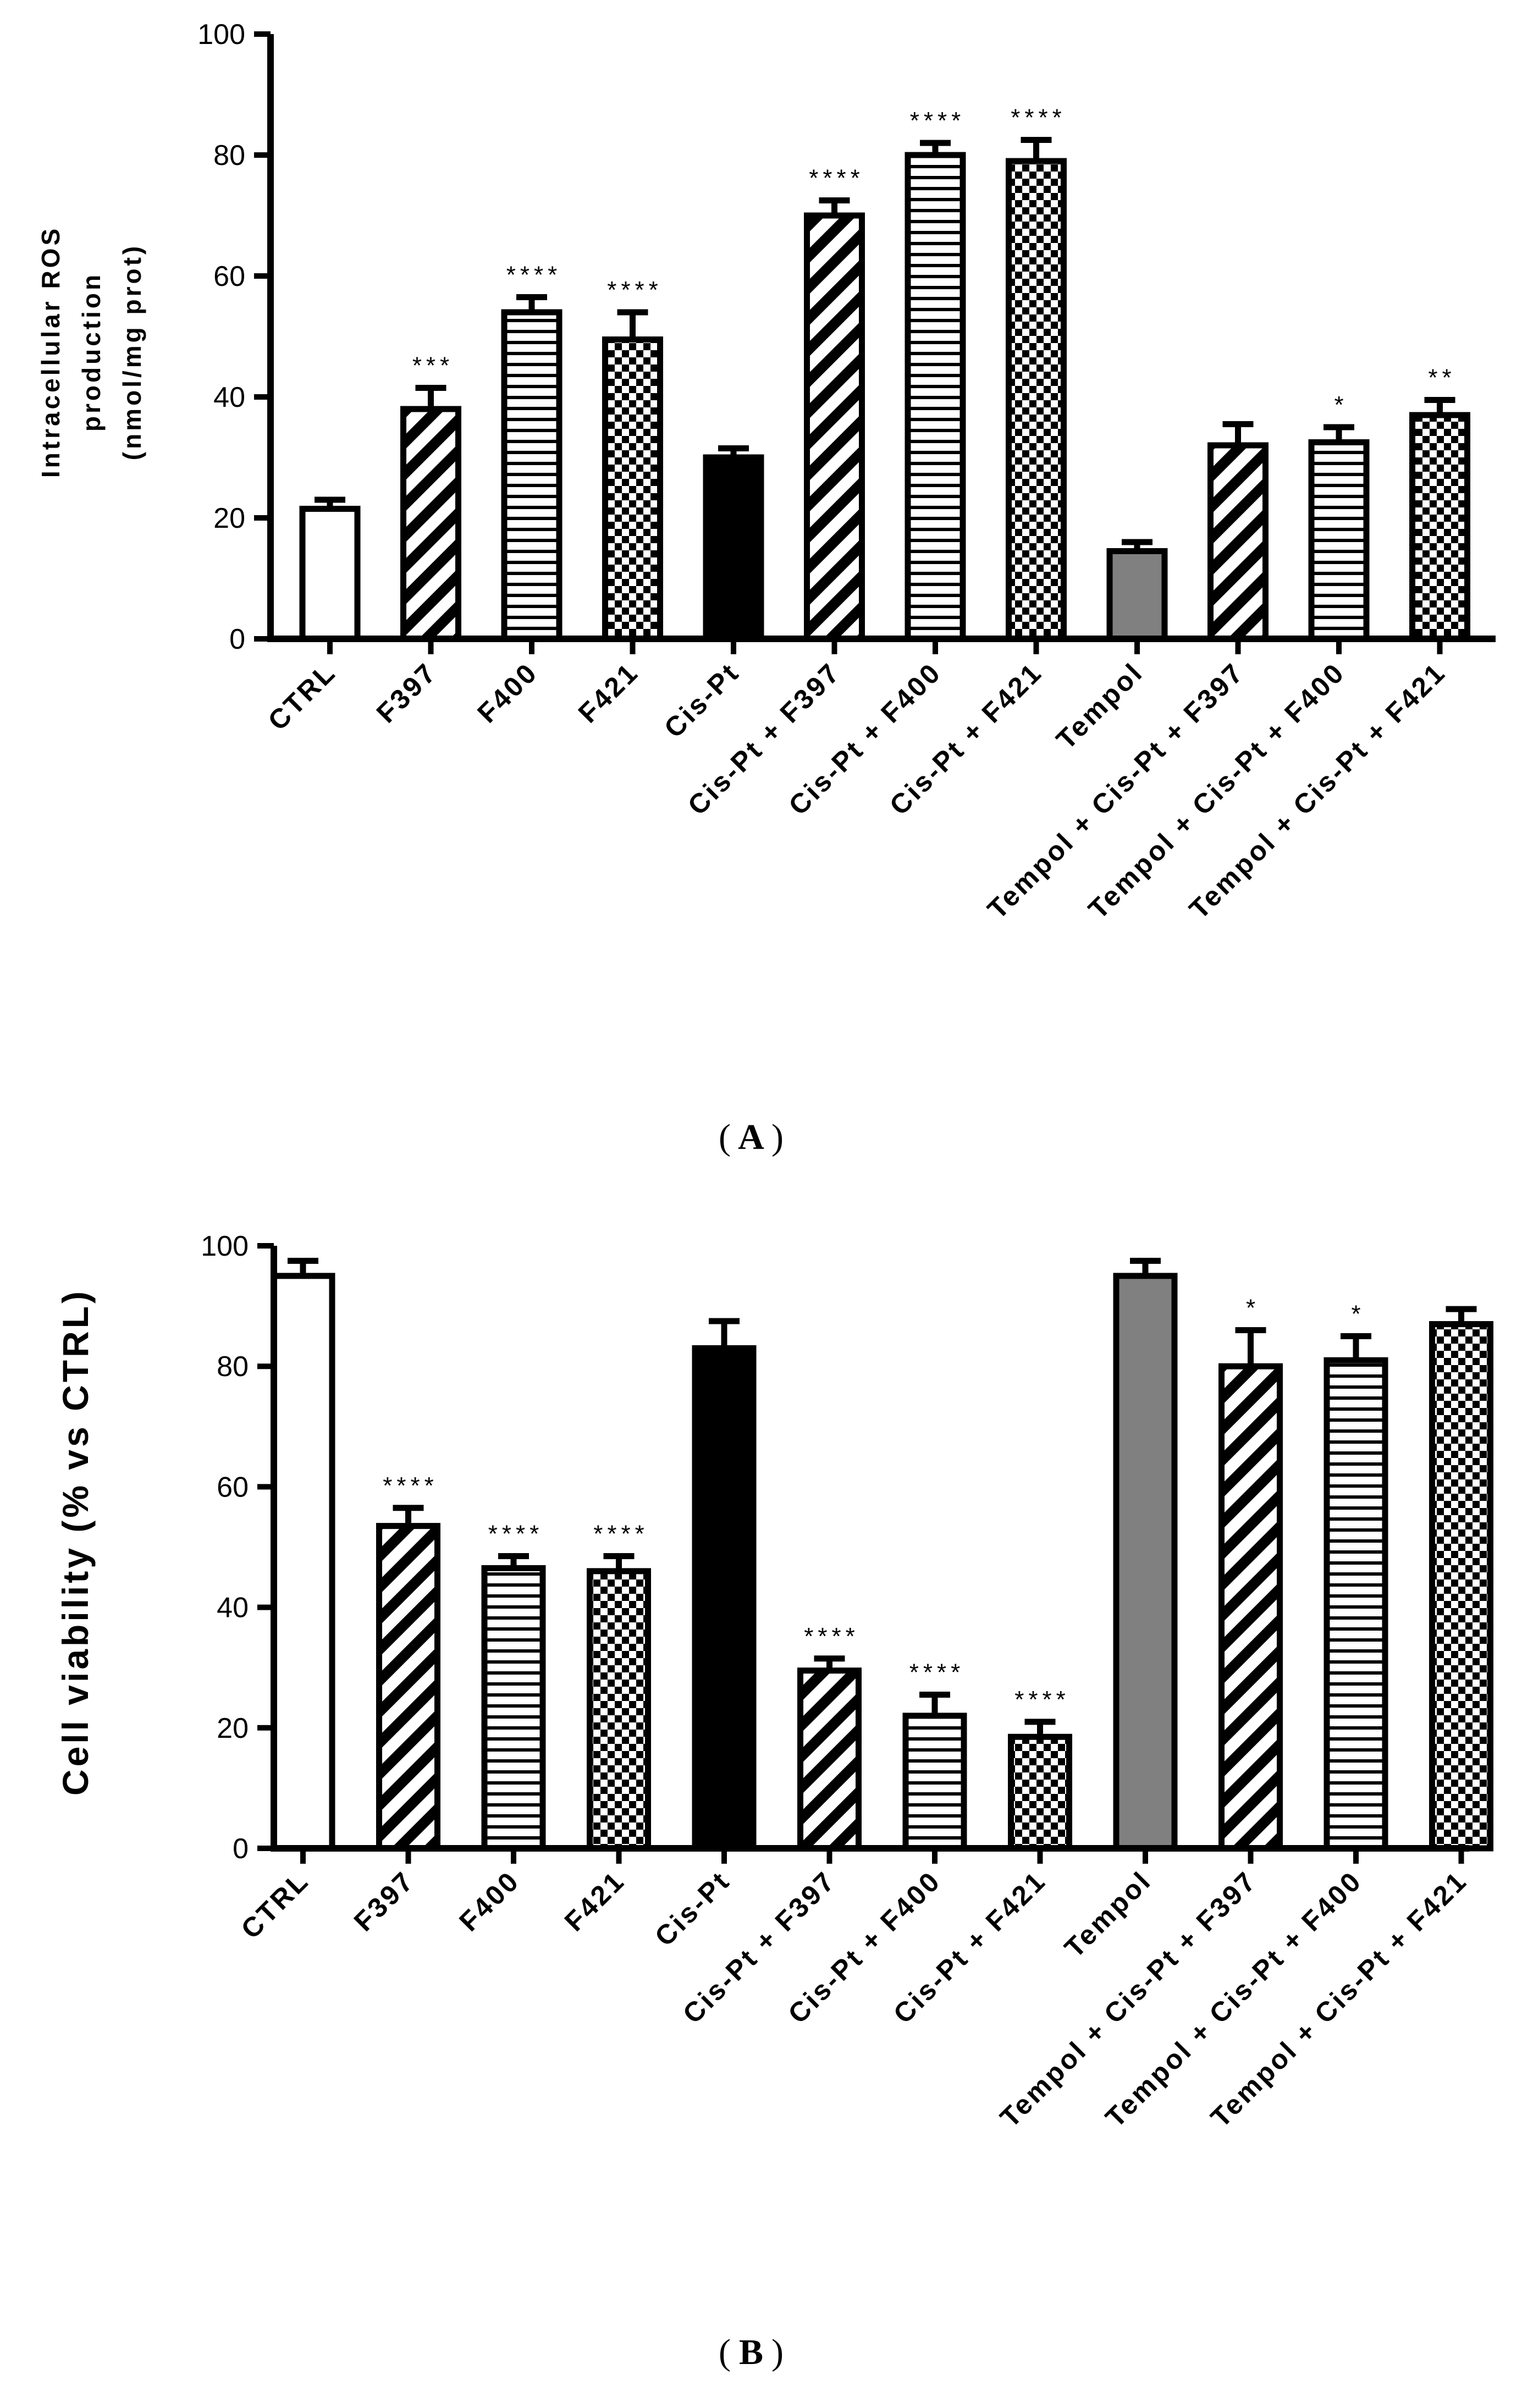  Describe the element at coordinates (777, 1137) in the screenshot. I see `panel-label-a-close: )` at that location.